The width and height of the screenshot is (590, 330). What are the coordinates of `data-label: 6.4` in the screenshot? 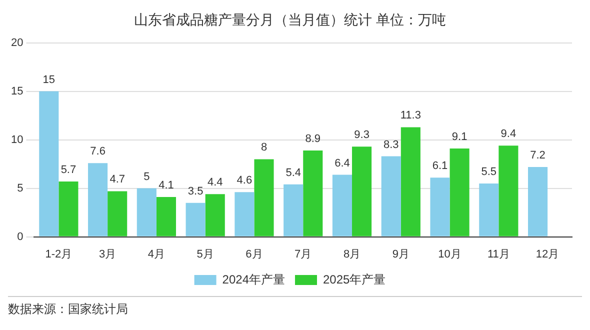 It's located at (342, 163).